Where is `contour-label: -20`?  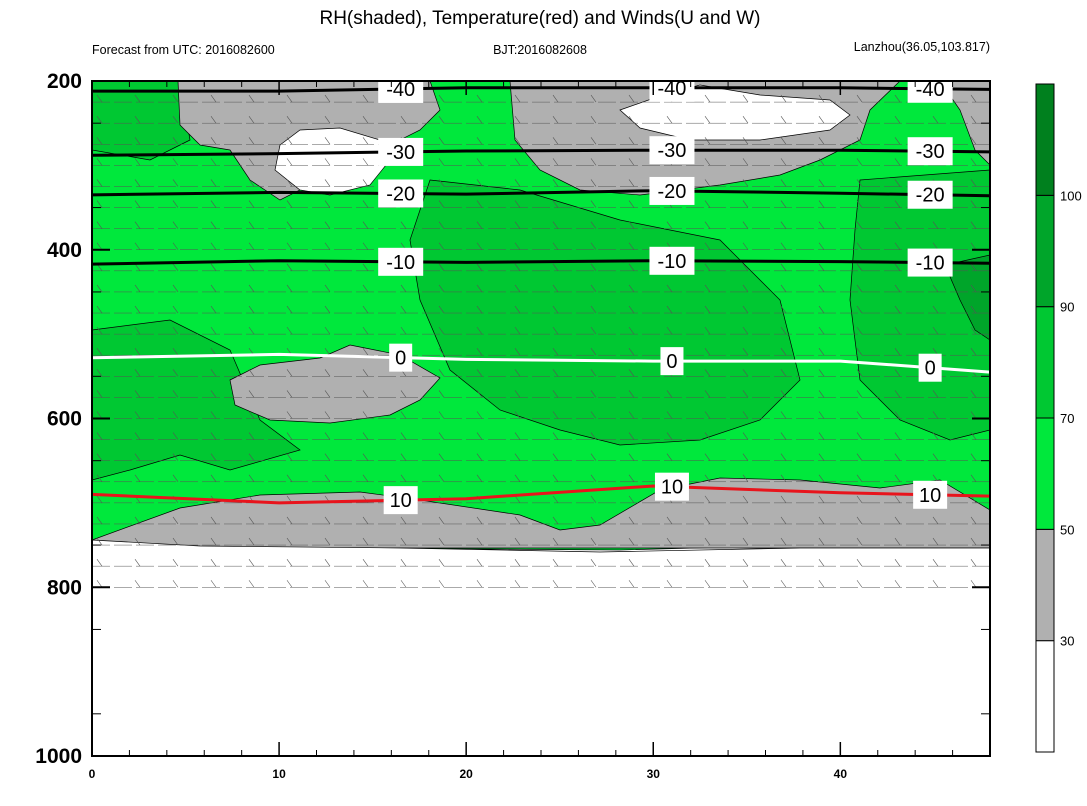
contour-label: -20 is located at coordinates (930, 196).